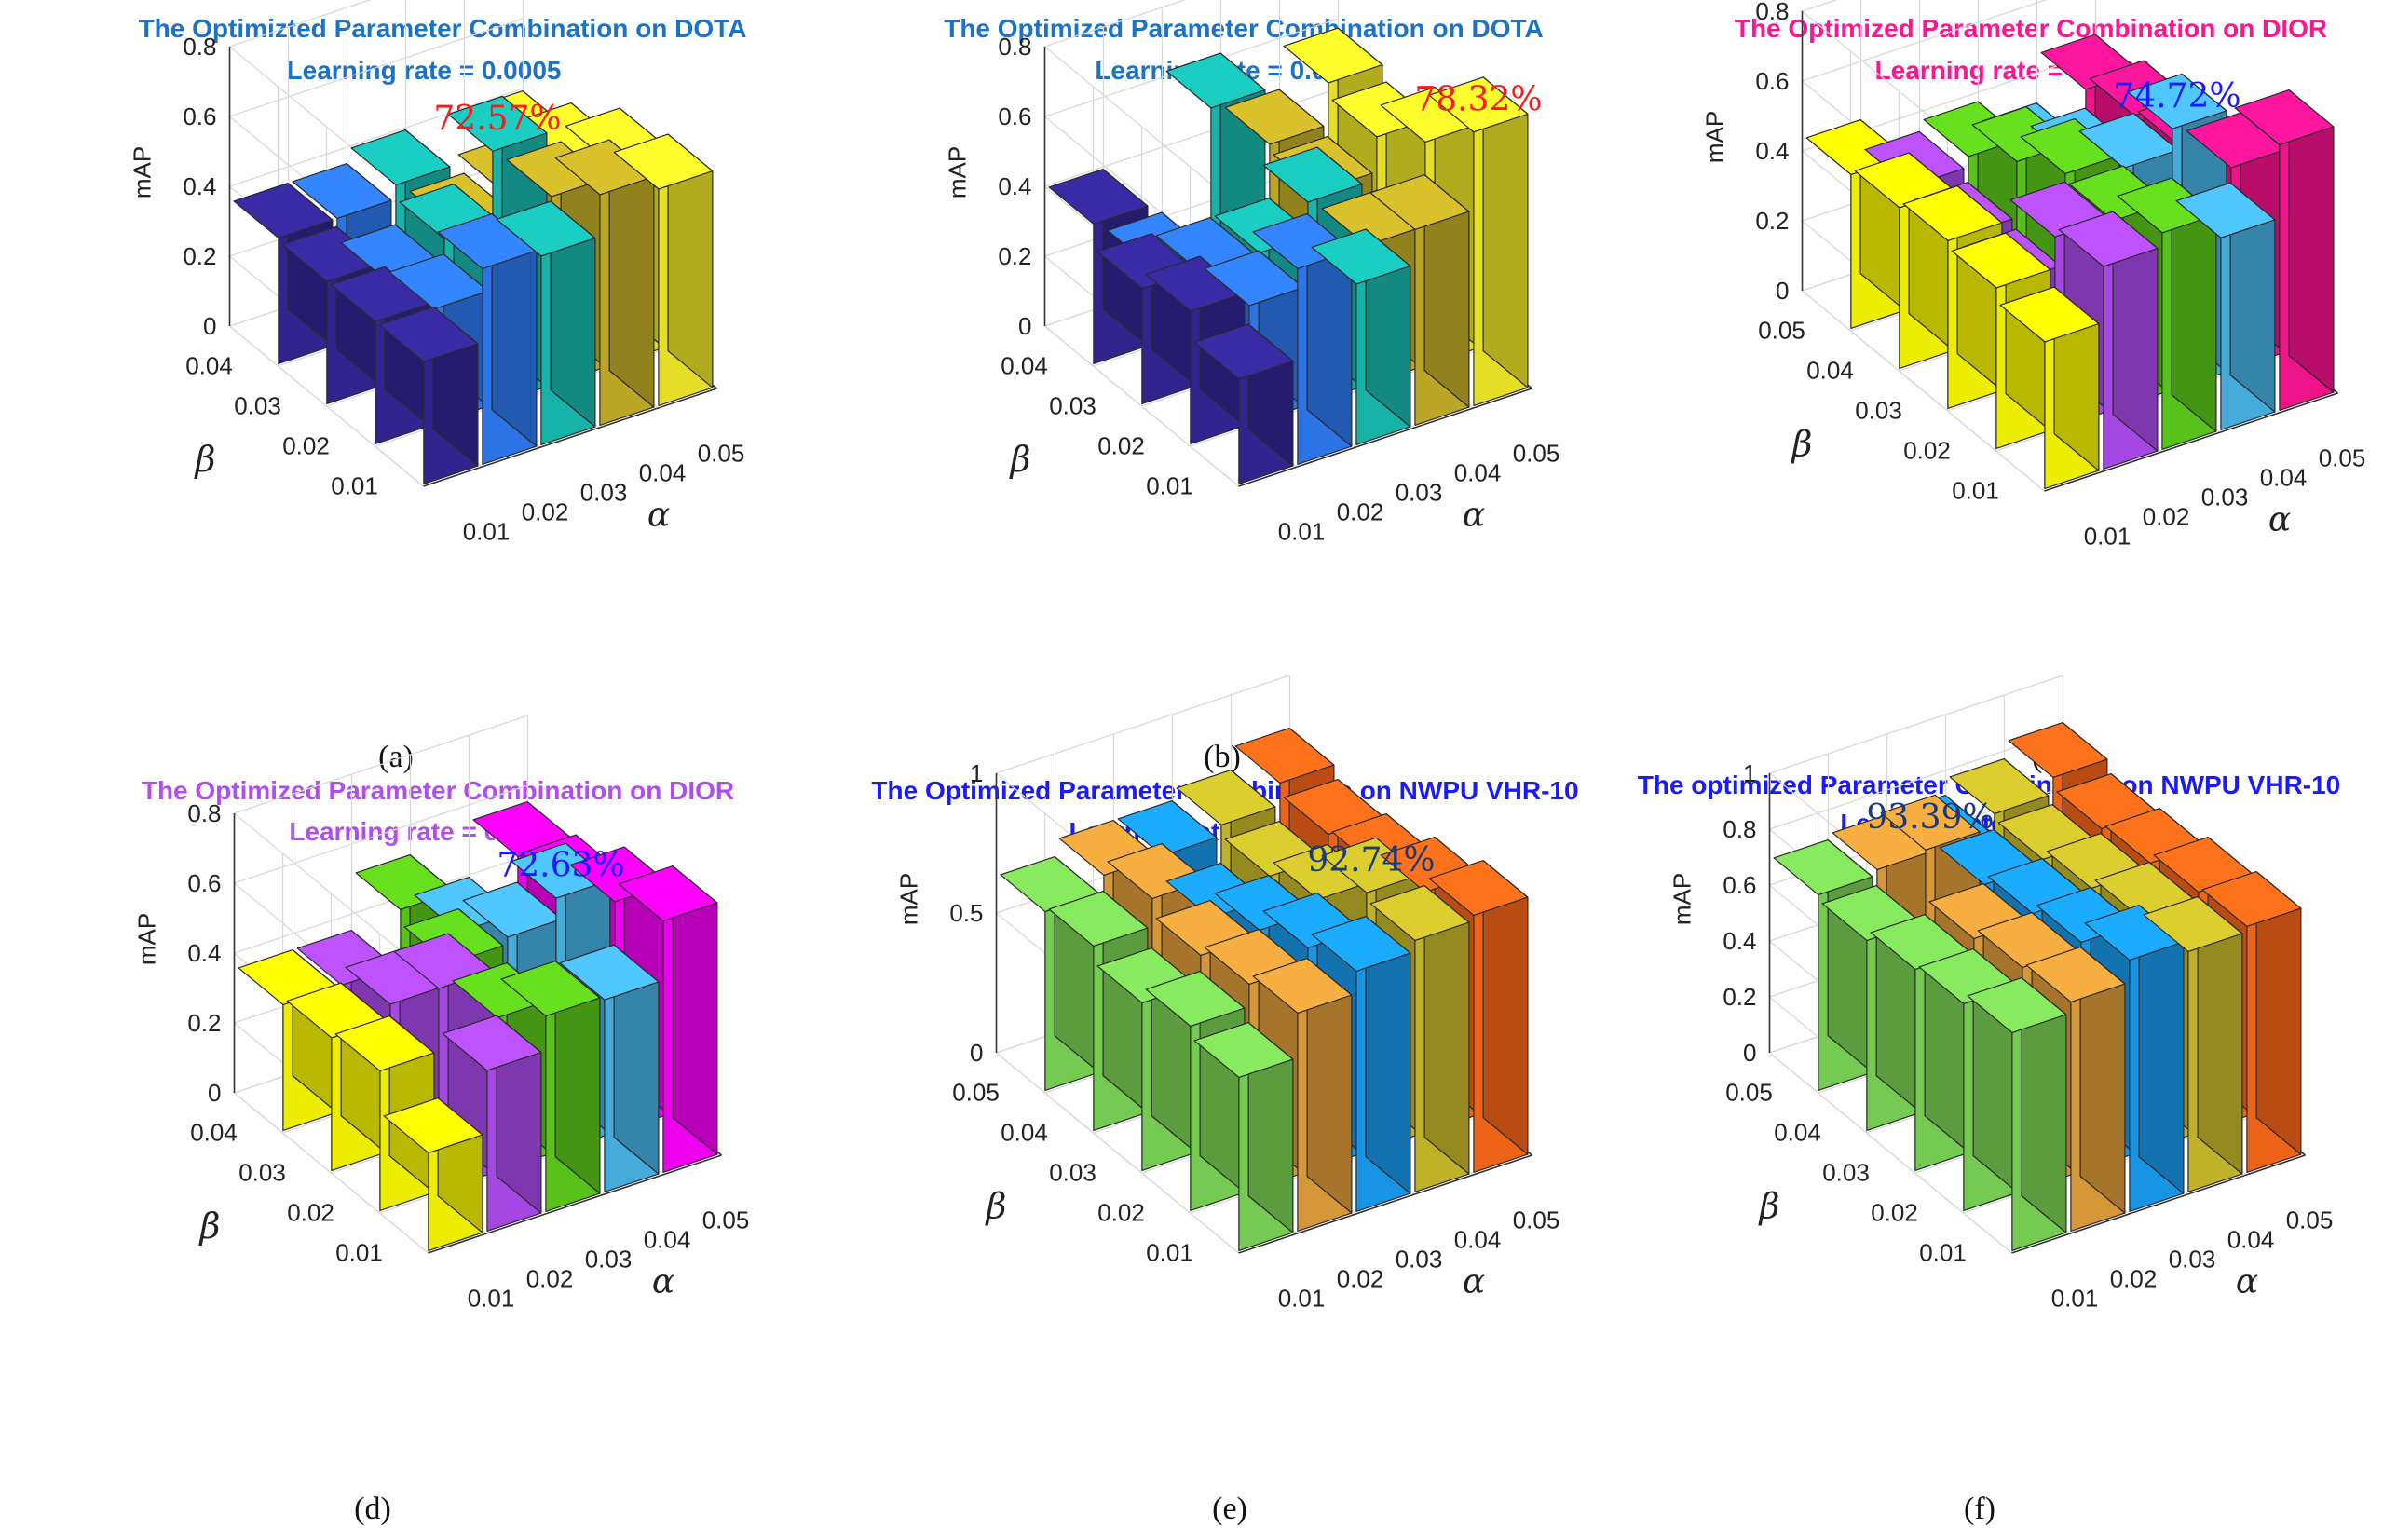 This screenshot has height=1540, width=2397. Describe the element at coordinates (396, 757) in the screenshot. I see `panel-caption: (a)` at that location.